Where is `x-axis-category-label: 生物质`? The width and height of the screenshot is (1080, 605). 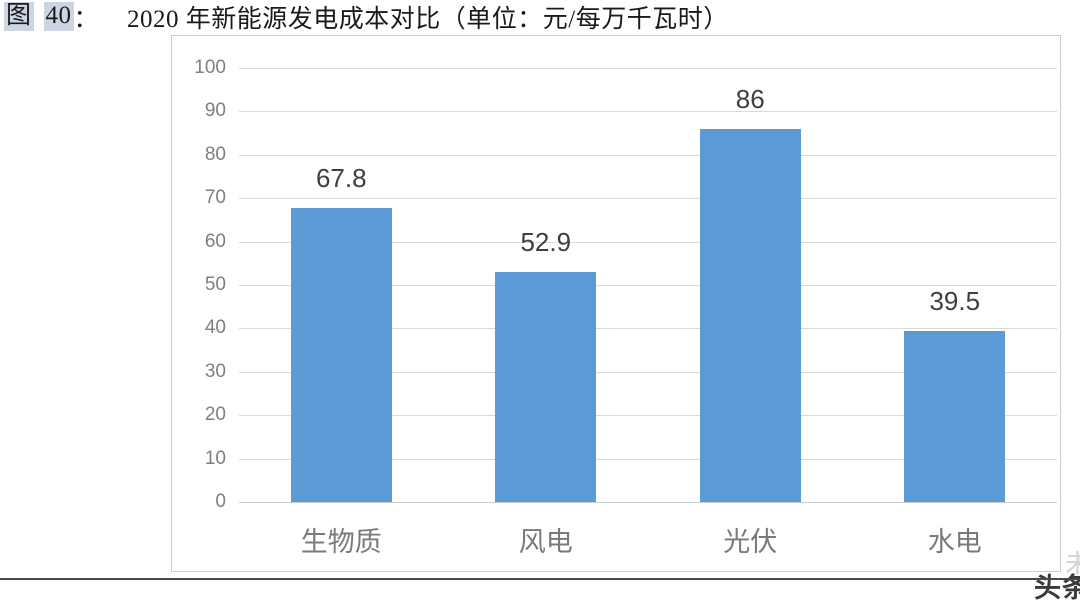 x-axis-category-label: 生物质 is located at coordinates (341, 542).